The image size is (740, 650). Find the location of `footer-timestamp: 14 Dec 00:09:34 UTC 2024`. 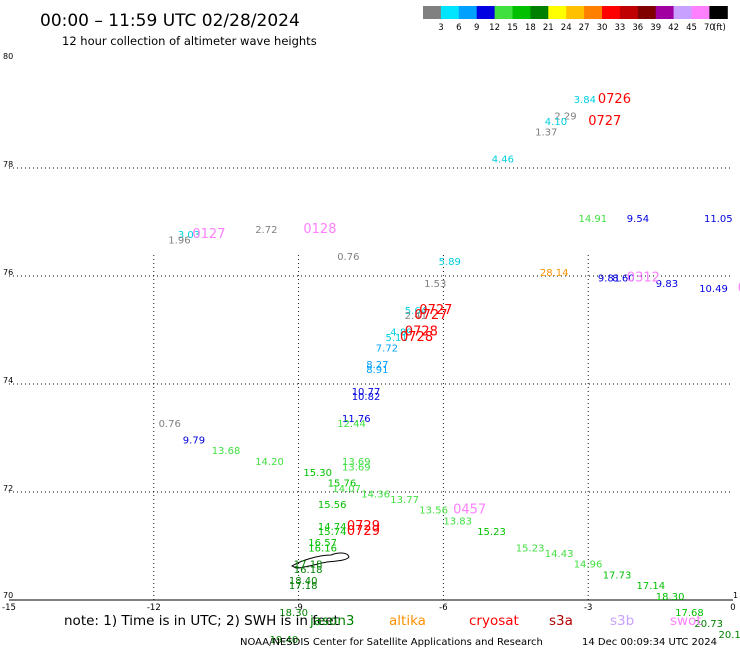

footer-timestamp: 14 Dec 00:09:34 UTC 2024 is located at coordinates (649, 642).